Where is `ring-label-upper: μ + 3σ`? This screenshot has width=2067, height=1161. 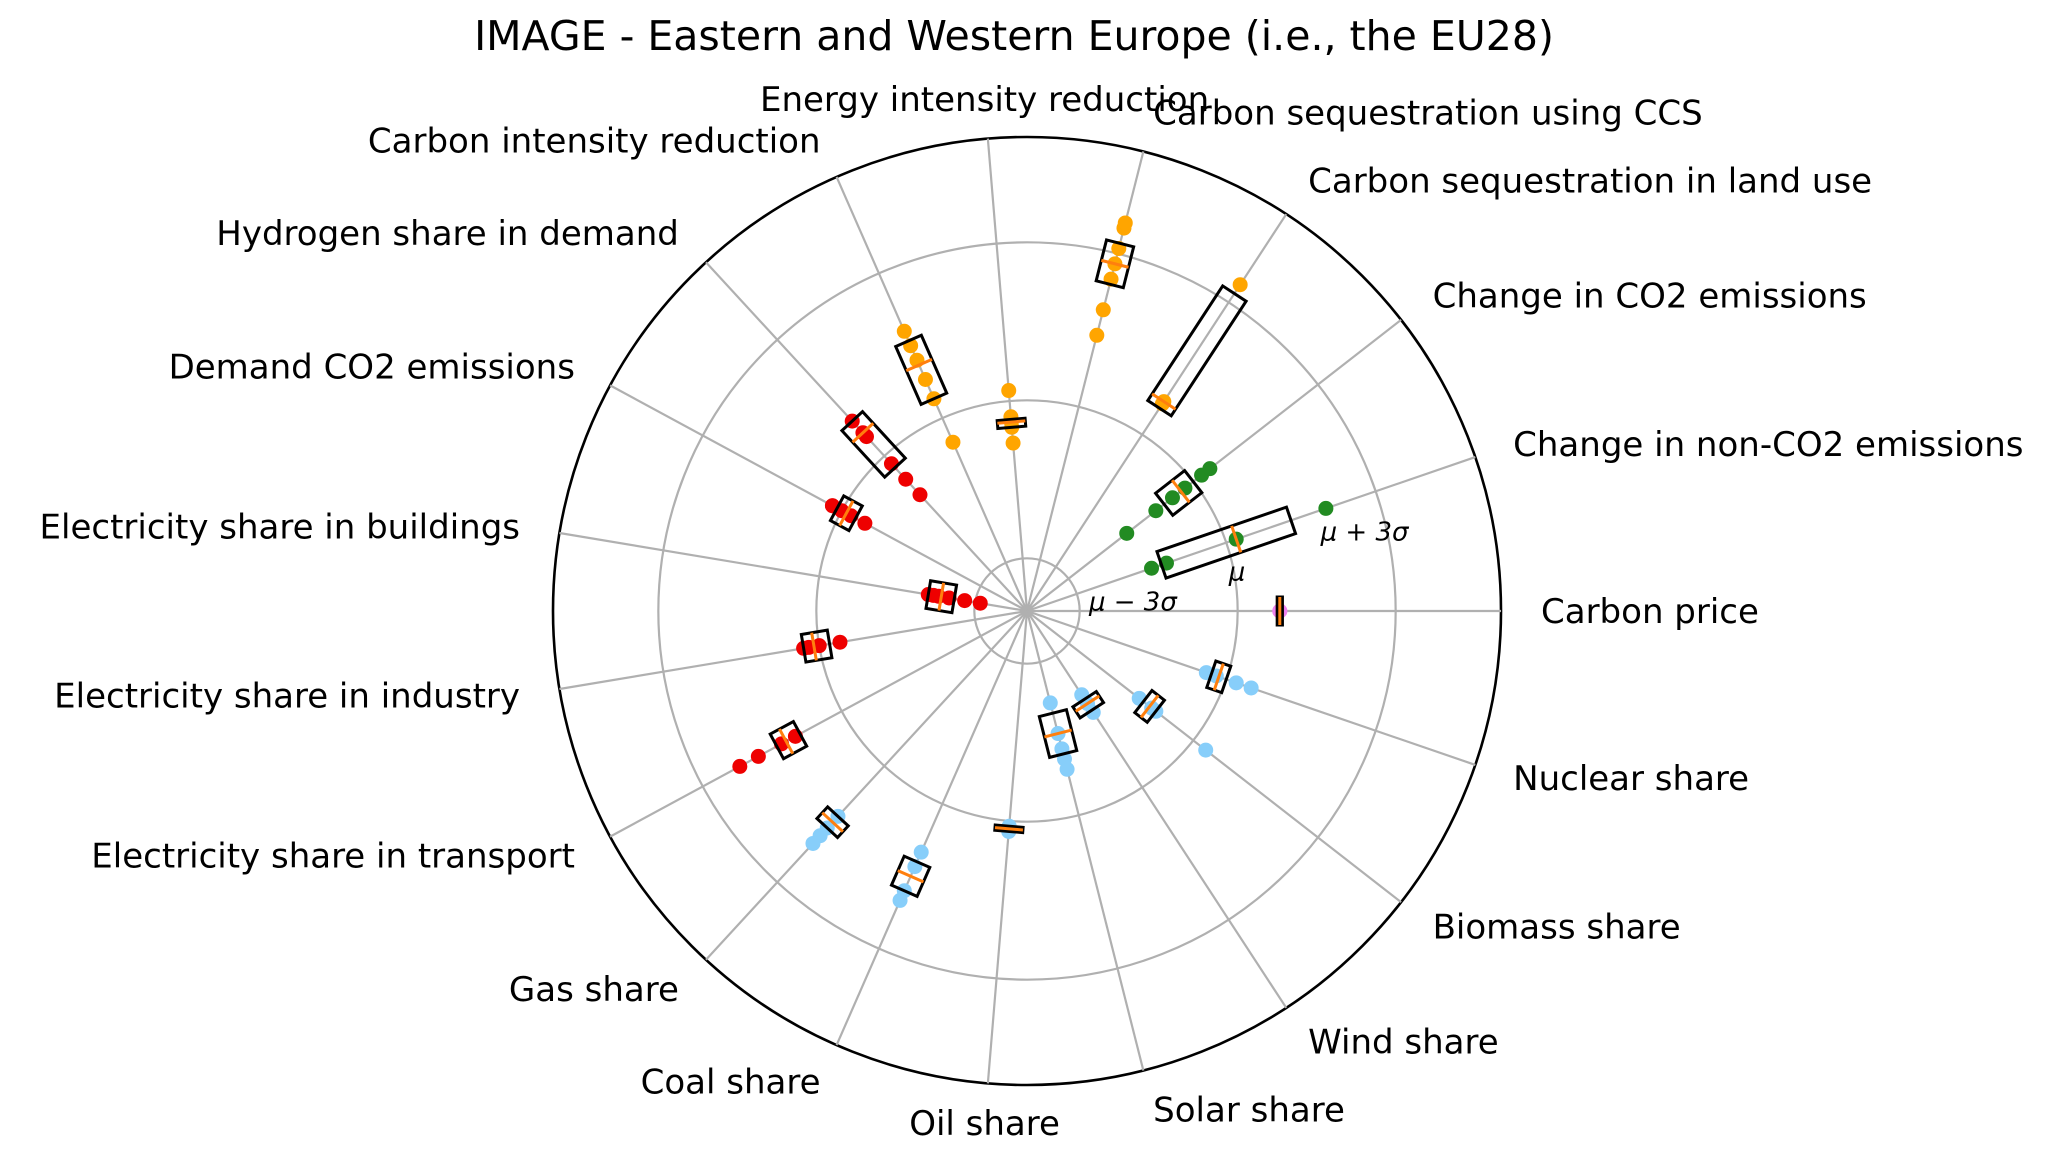
ring-label-upper: μ + 3σ is located at coordinates (1365, 532).